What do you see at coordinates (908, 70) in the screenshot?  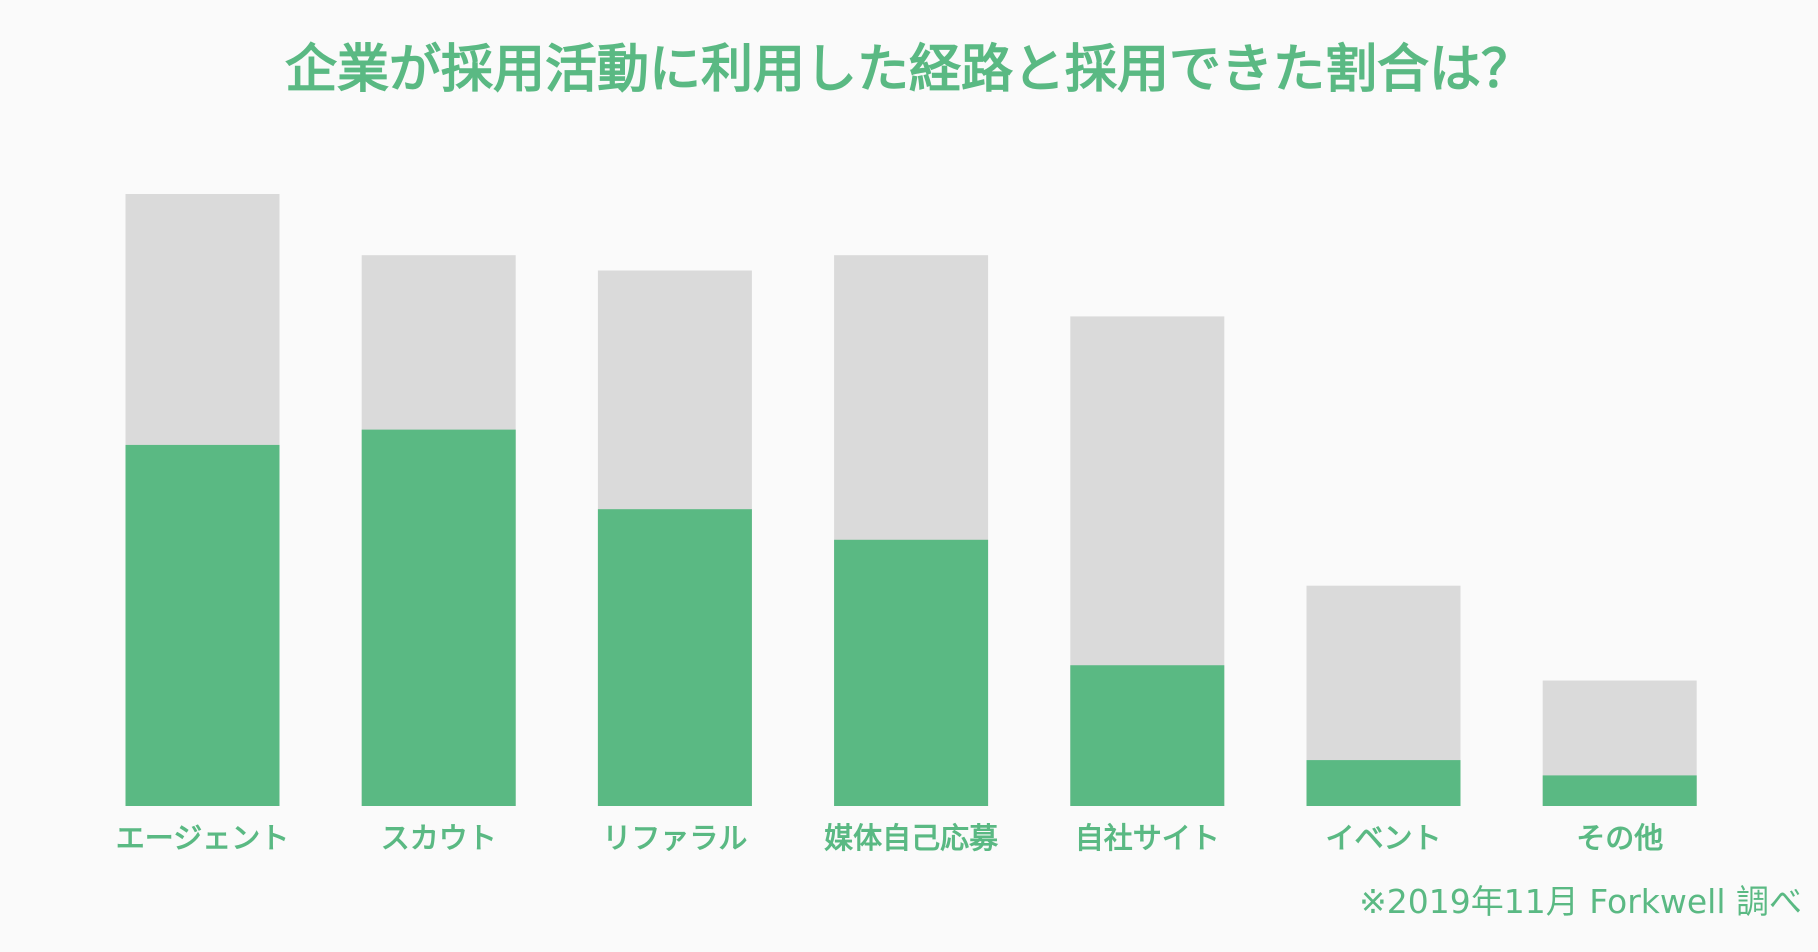 I see `chart-title: 企業が採用活動に利用した経路と採用できた割合は？` at bounding box center [908, 70].